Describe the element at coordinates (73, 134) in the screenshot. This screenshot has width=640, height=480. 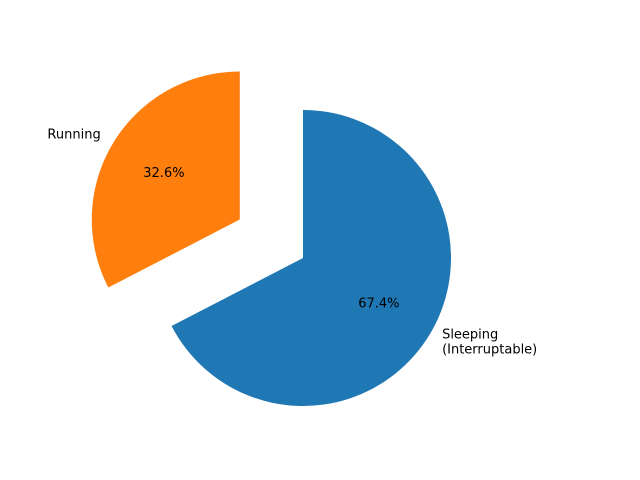
I see `slice-label-running: Running` at that location.